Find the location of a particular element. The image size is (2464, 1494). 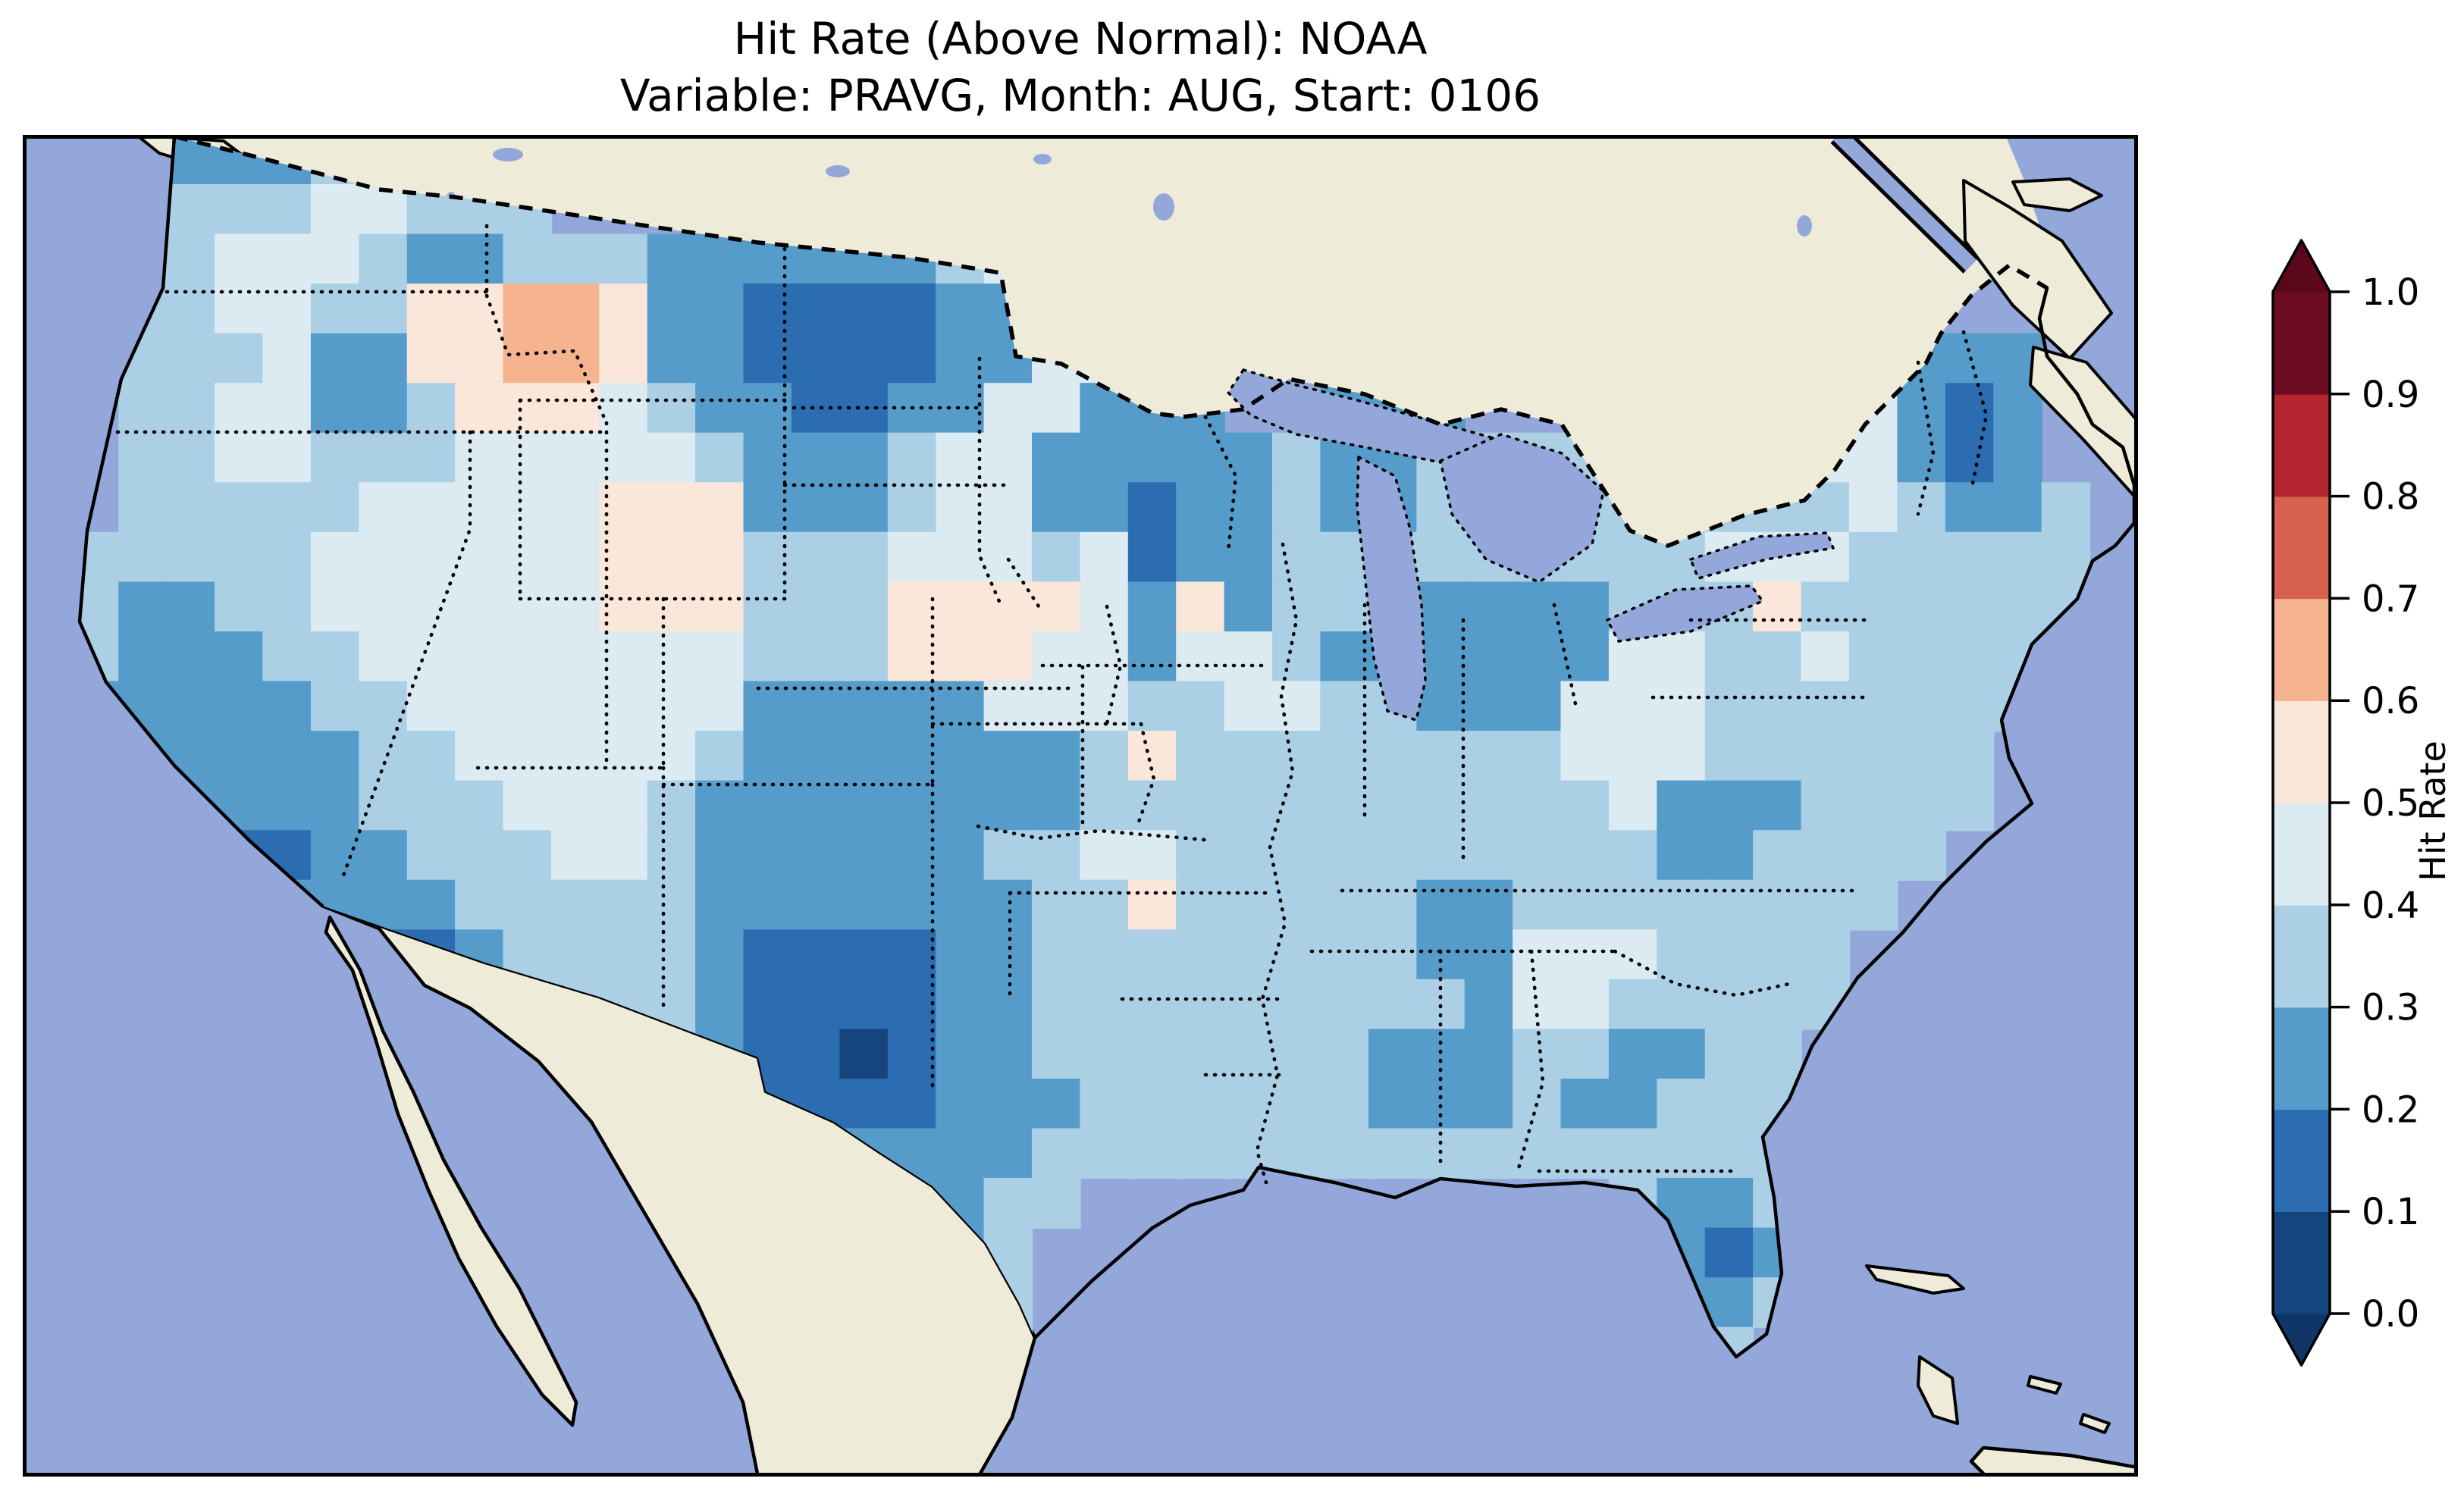

cuba-landmass is located at coordinates (2053, 1461).